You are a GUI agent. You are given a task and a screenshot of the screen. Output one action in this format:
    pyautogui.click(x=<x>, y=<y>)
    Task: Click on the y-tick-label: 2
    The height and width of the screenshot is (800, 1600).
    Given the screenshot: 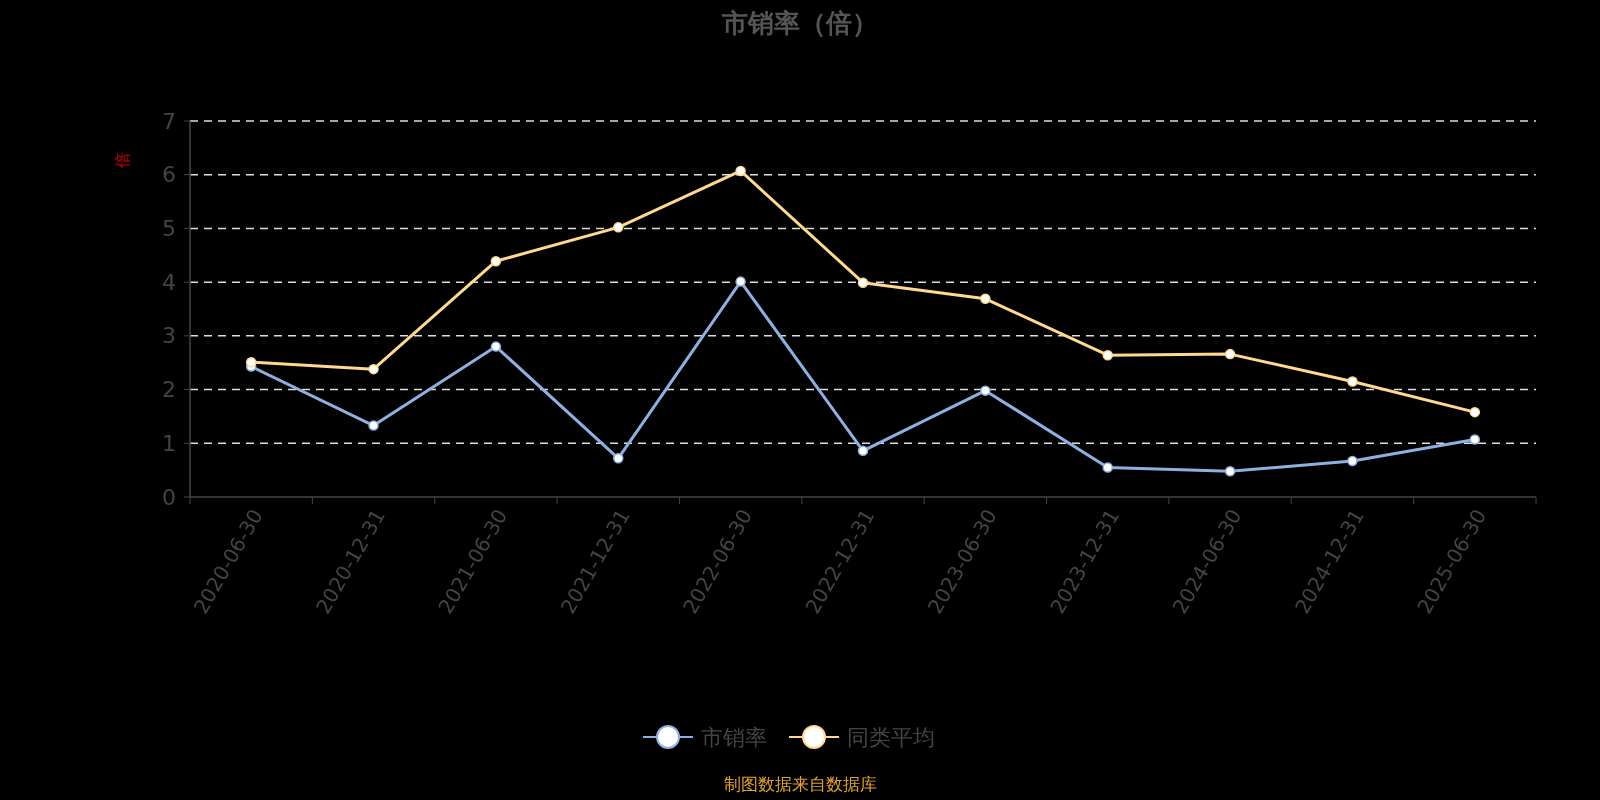 What is the action you would take?
    pyautogui.click(x=169, y=390)
    